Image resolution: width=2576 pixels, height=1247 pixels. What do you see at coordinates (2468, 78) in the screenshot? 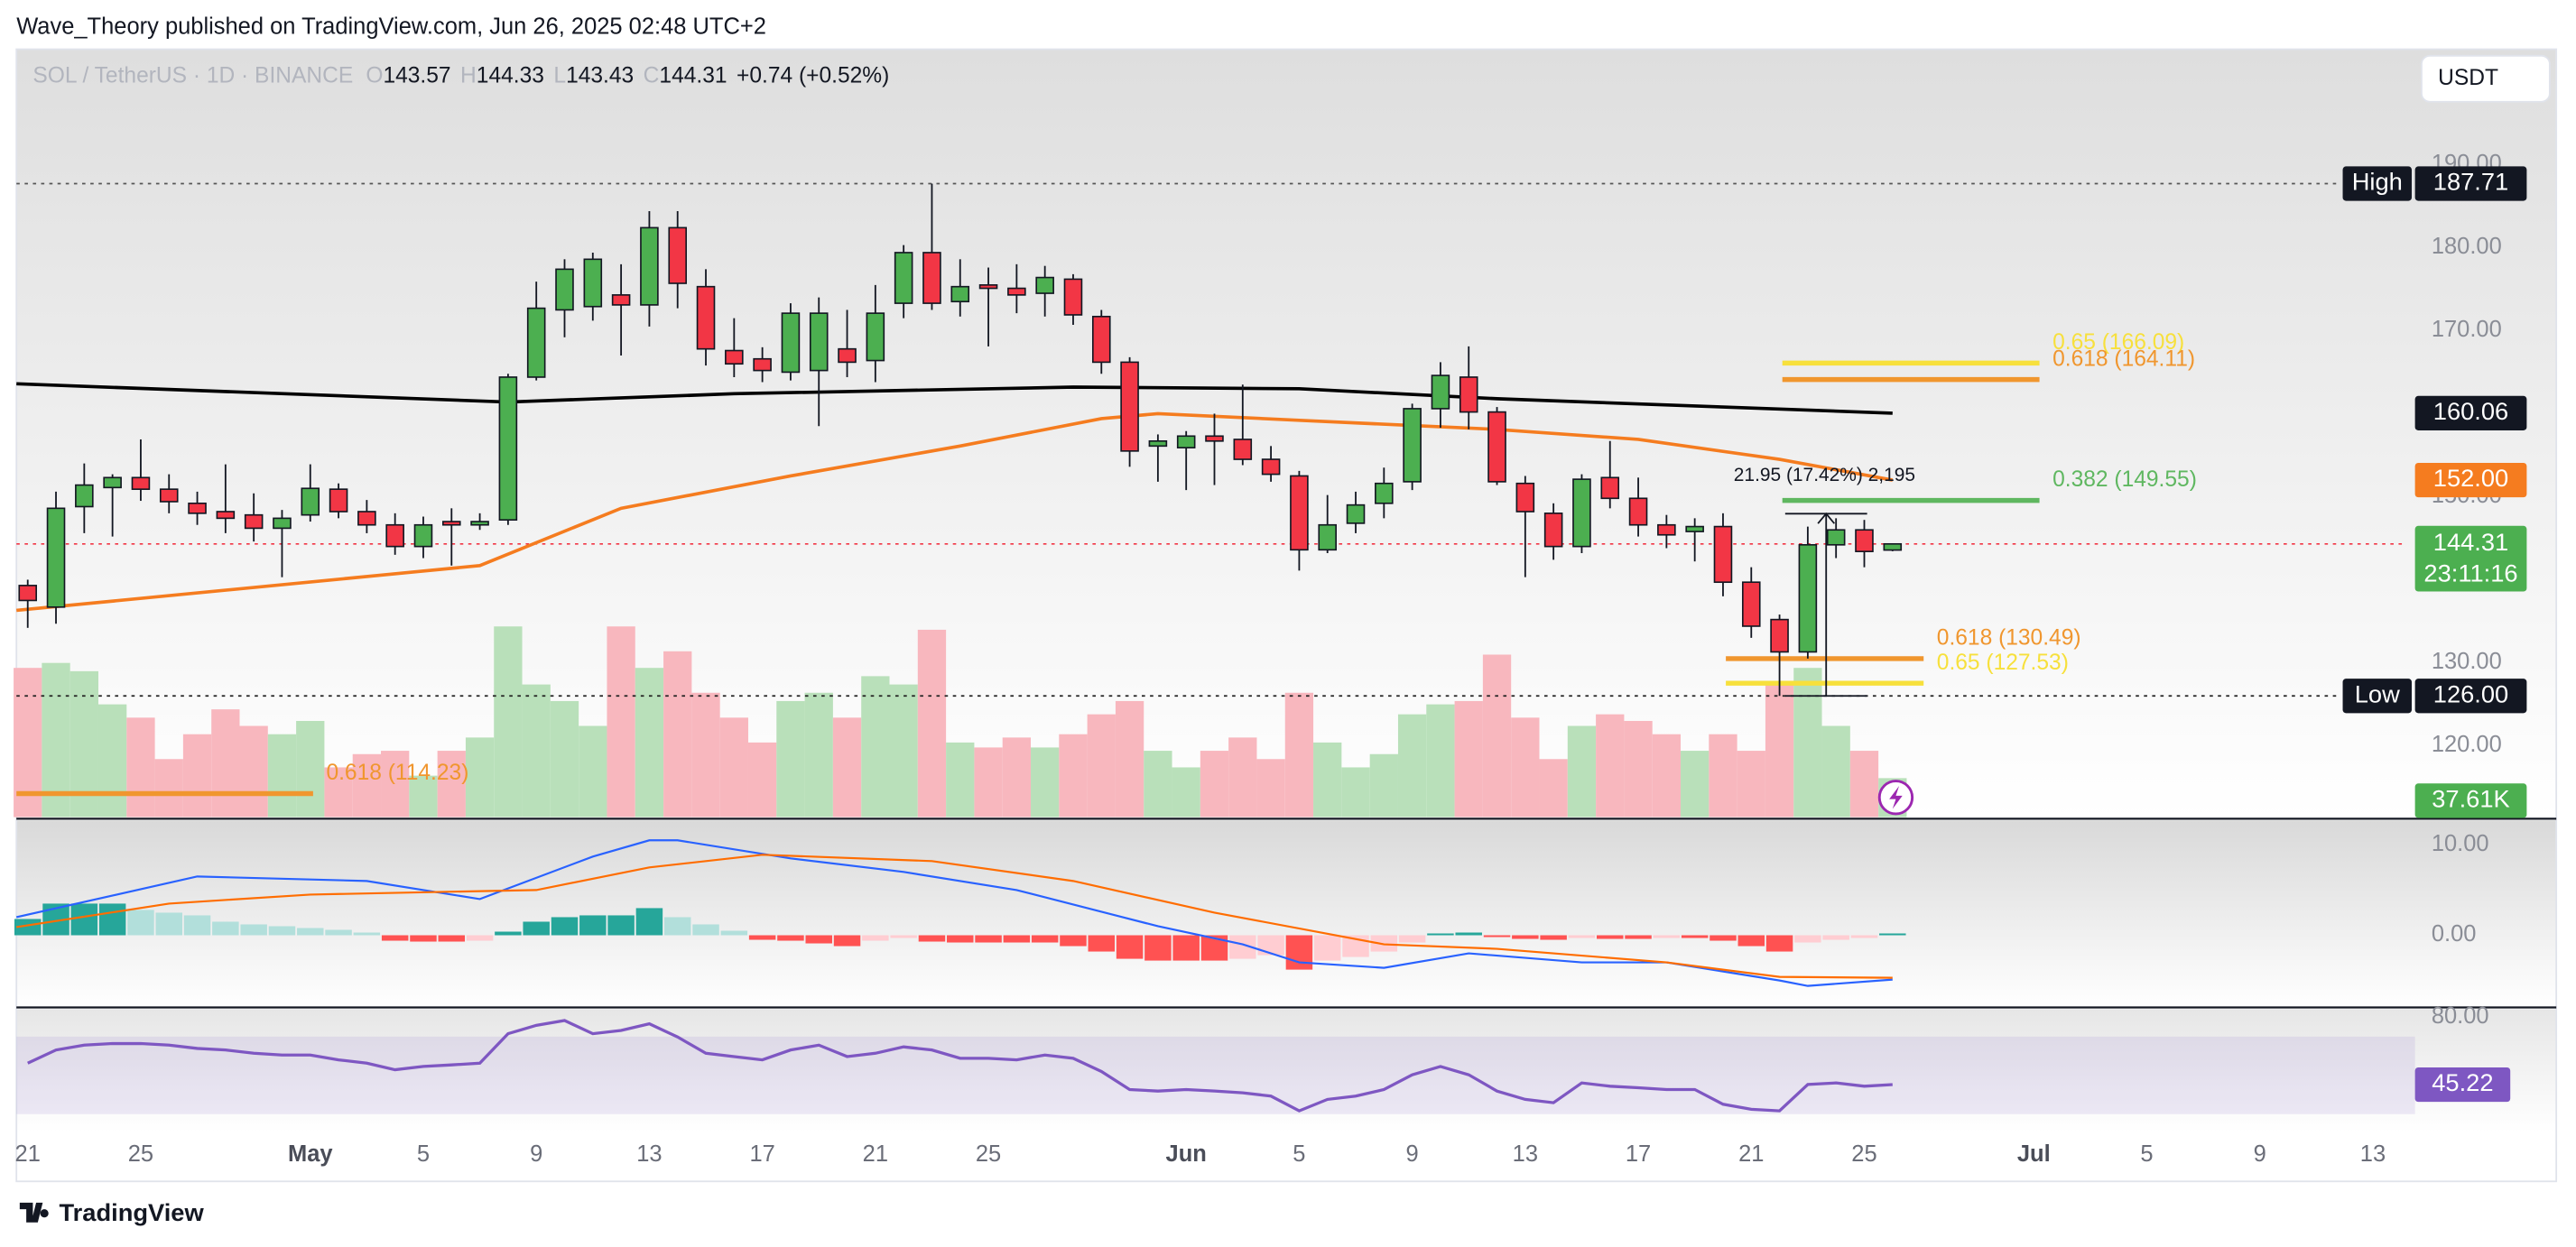
I see `currency-label: USDT` at bounding box center [2468, 78].